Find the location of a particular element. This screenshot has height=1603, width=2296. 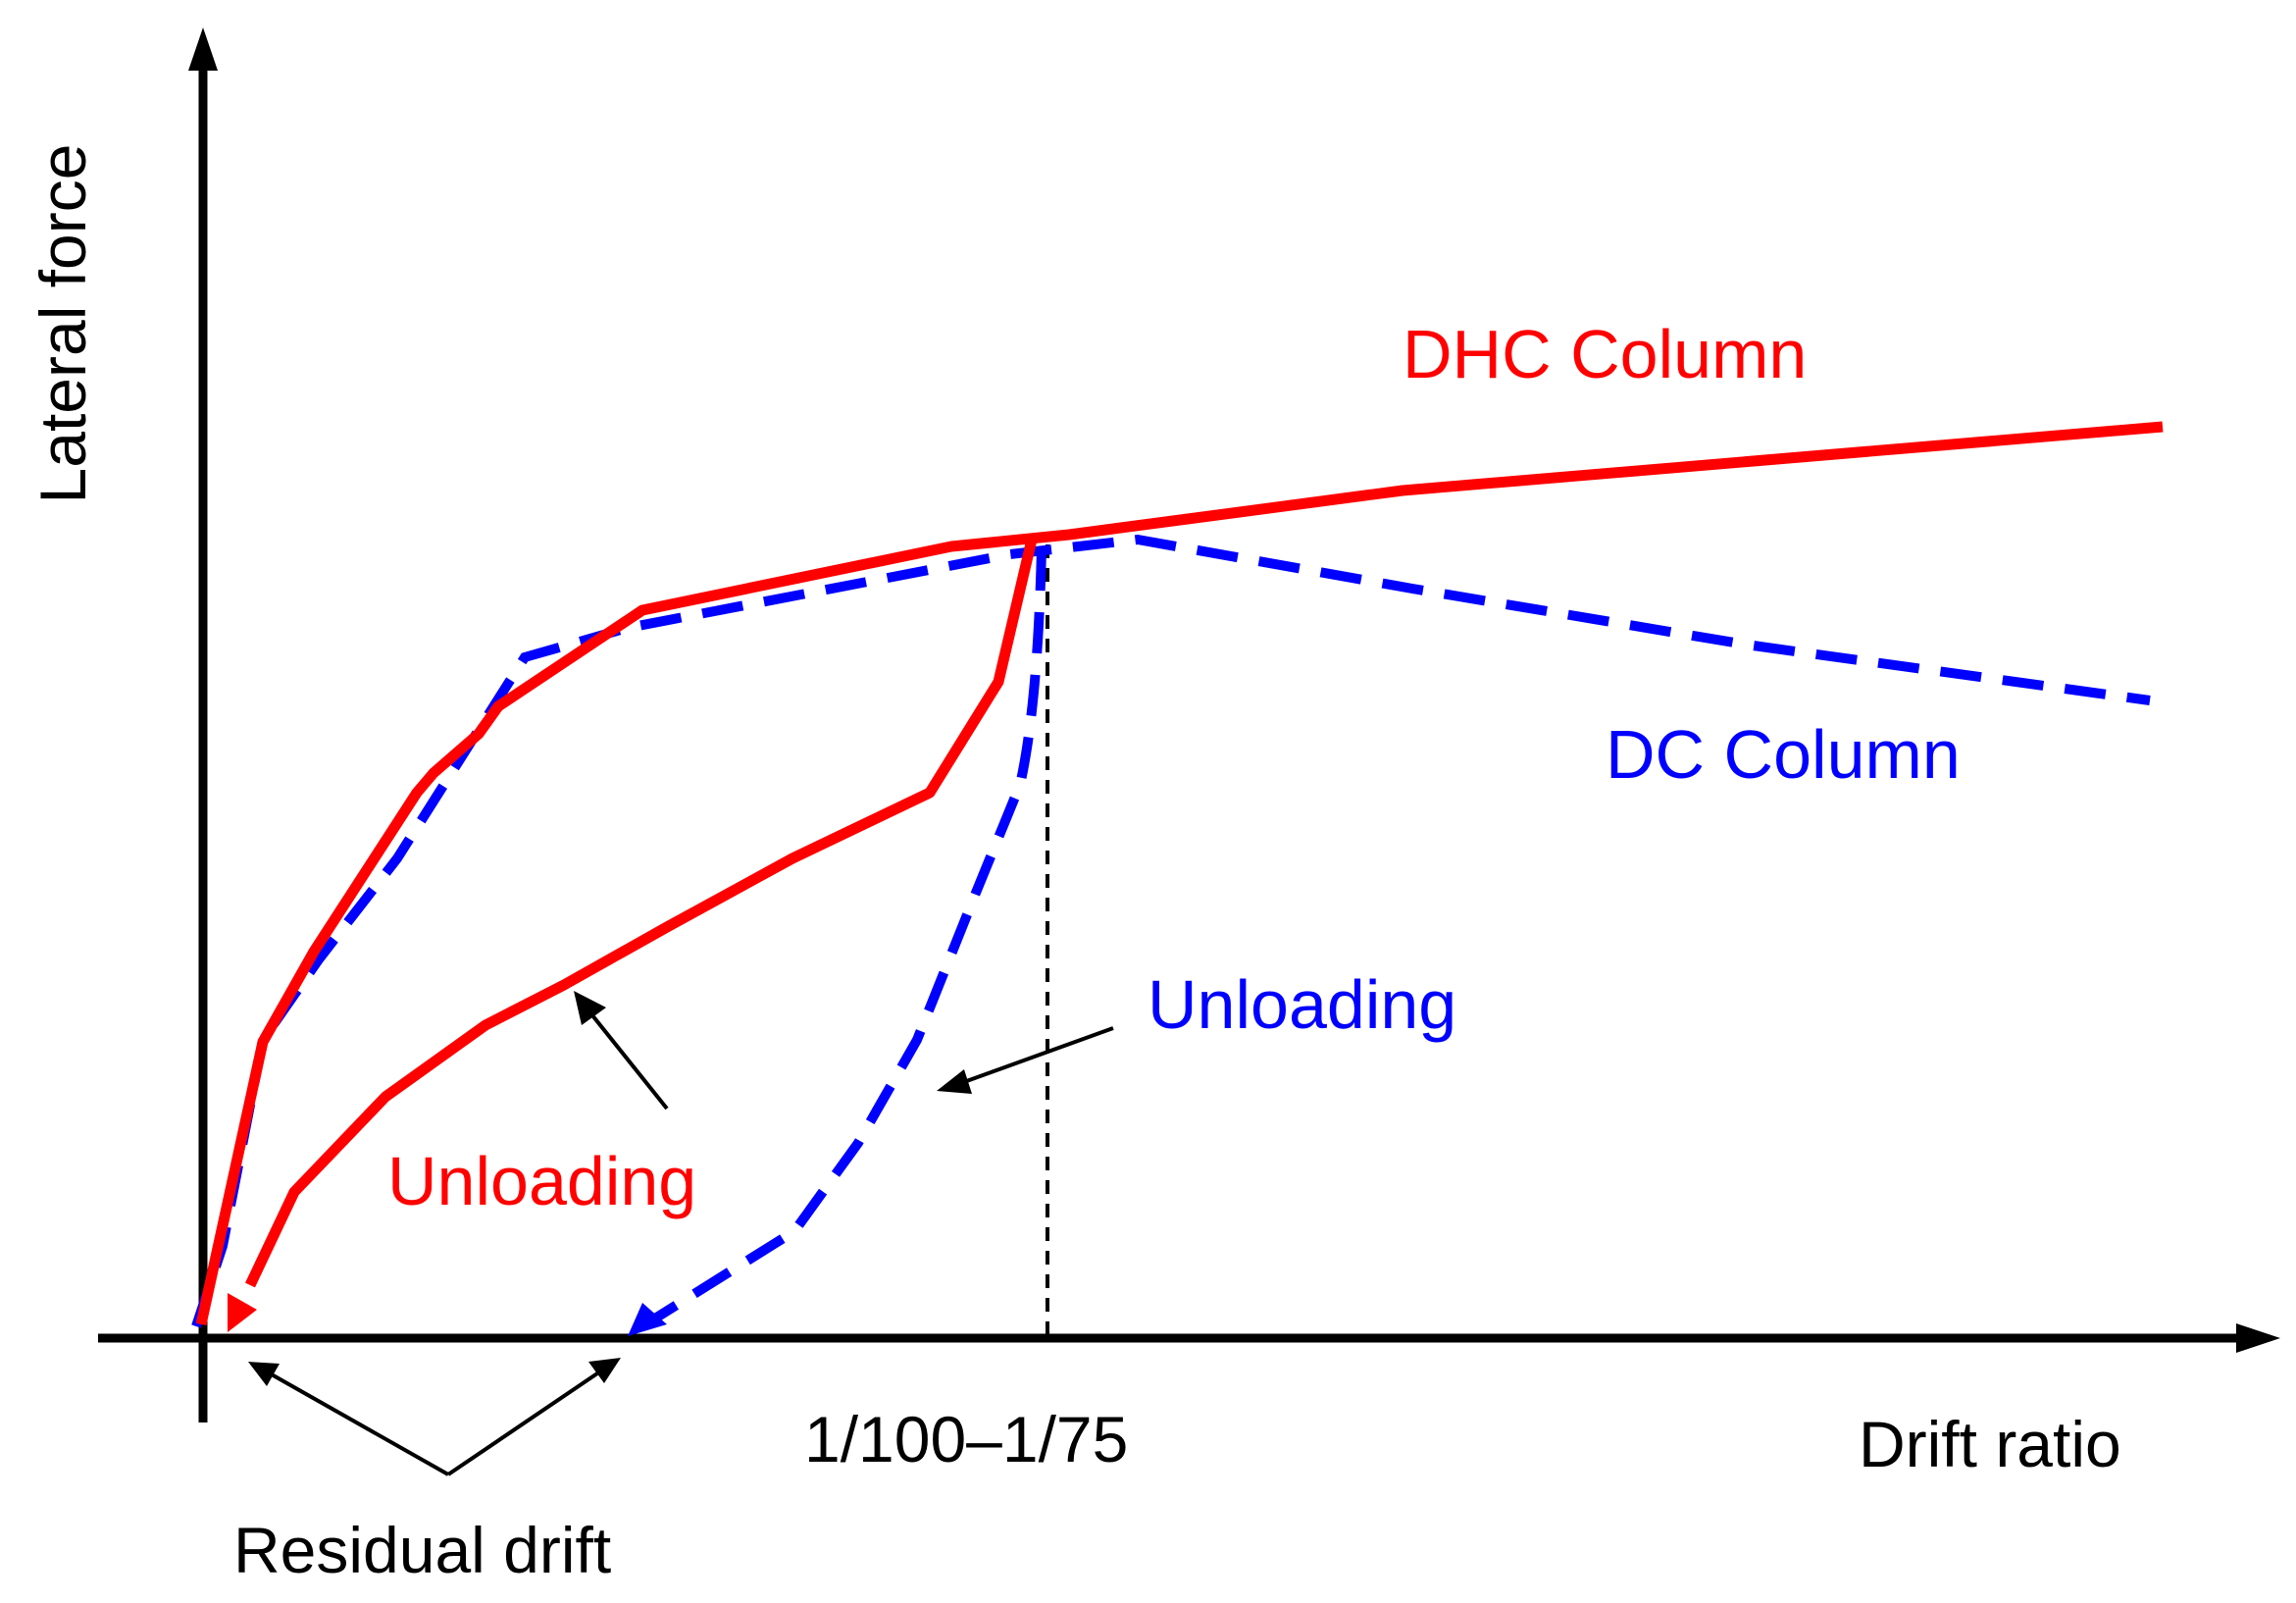

dhc-unloading-arrowhead is located at coordinates (243, 1312).